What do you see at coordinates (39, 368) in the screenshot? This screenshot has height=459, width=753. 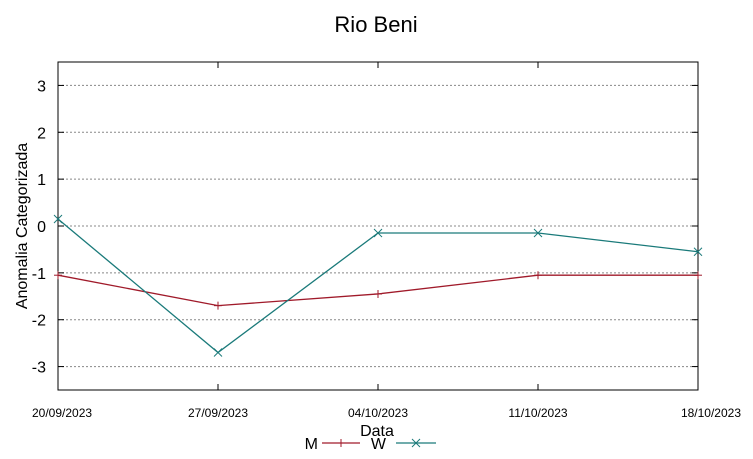 I see `y-tick-label: -3` at bounding box center [39, 368].